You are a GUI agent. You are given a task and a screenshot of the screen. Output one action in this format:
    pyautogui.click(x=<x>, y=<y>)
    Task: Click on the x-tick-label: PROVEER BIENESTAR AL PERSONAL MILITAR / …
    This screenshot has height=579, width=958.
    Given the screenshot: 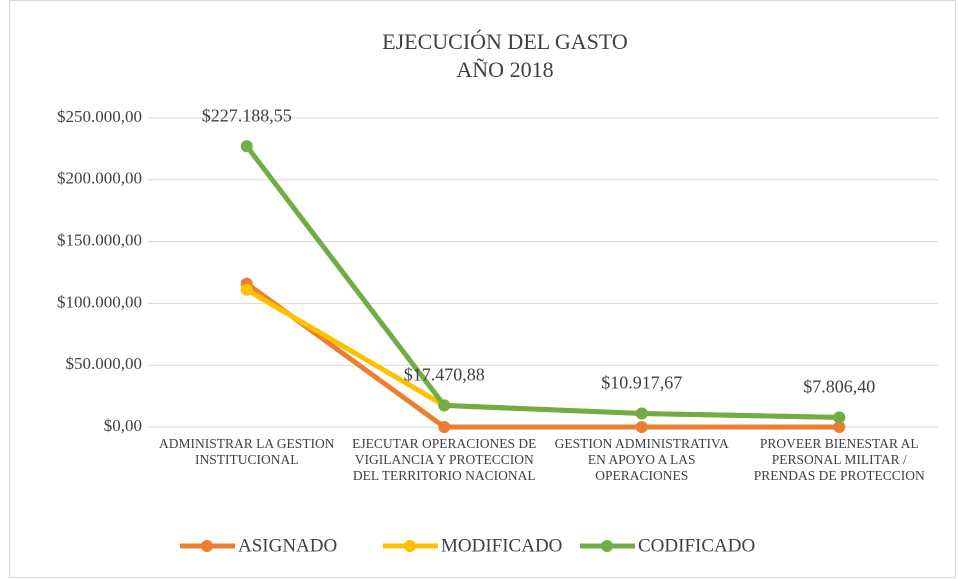 What is the action you would take?
    pyautogui.click(x=839, y=459)
    